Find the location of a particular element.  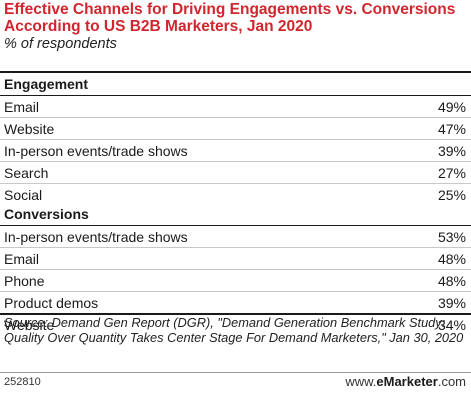

bottom-rule is located at coordinates (235, 314).